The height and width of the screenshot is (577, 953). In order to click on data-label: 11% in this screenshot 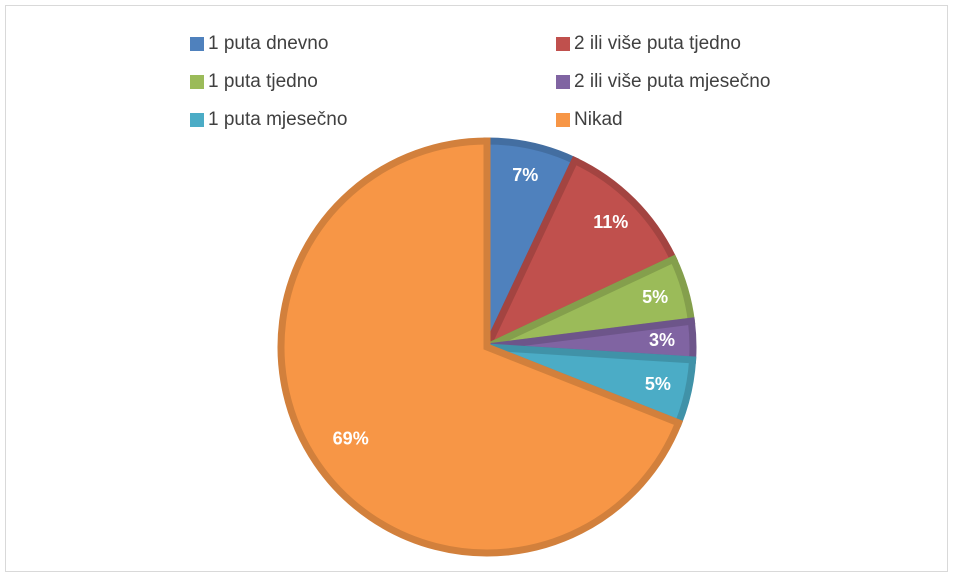, I will do `click(610, 222)`.